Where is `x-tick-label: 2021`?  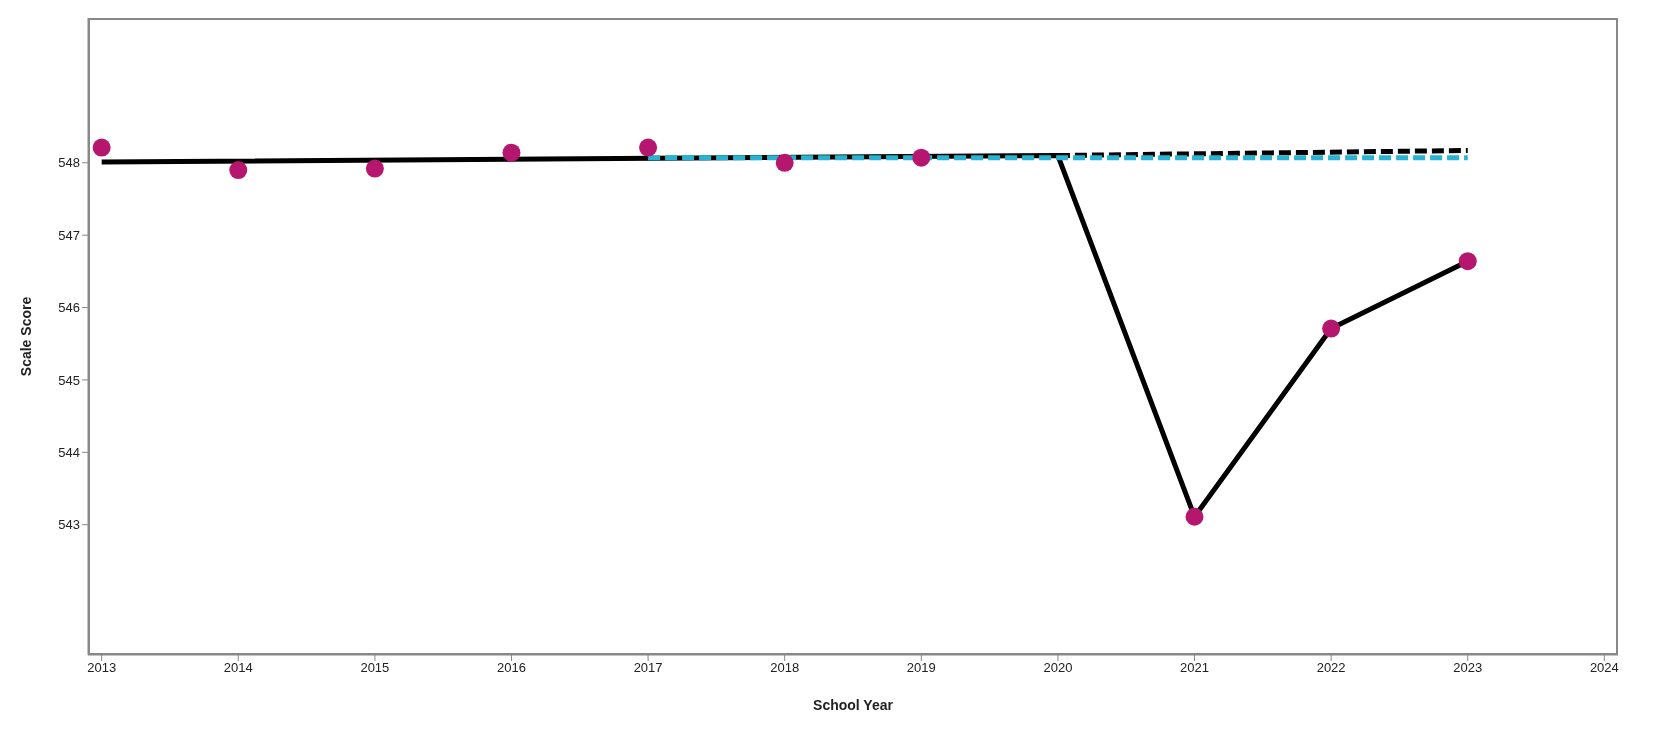 x-tick-label: 2021 is located at coordinates (1194, 668).